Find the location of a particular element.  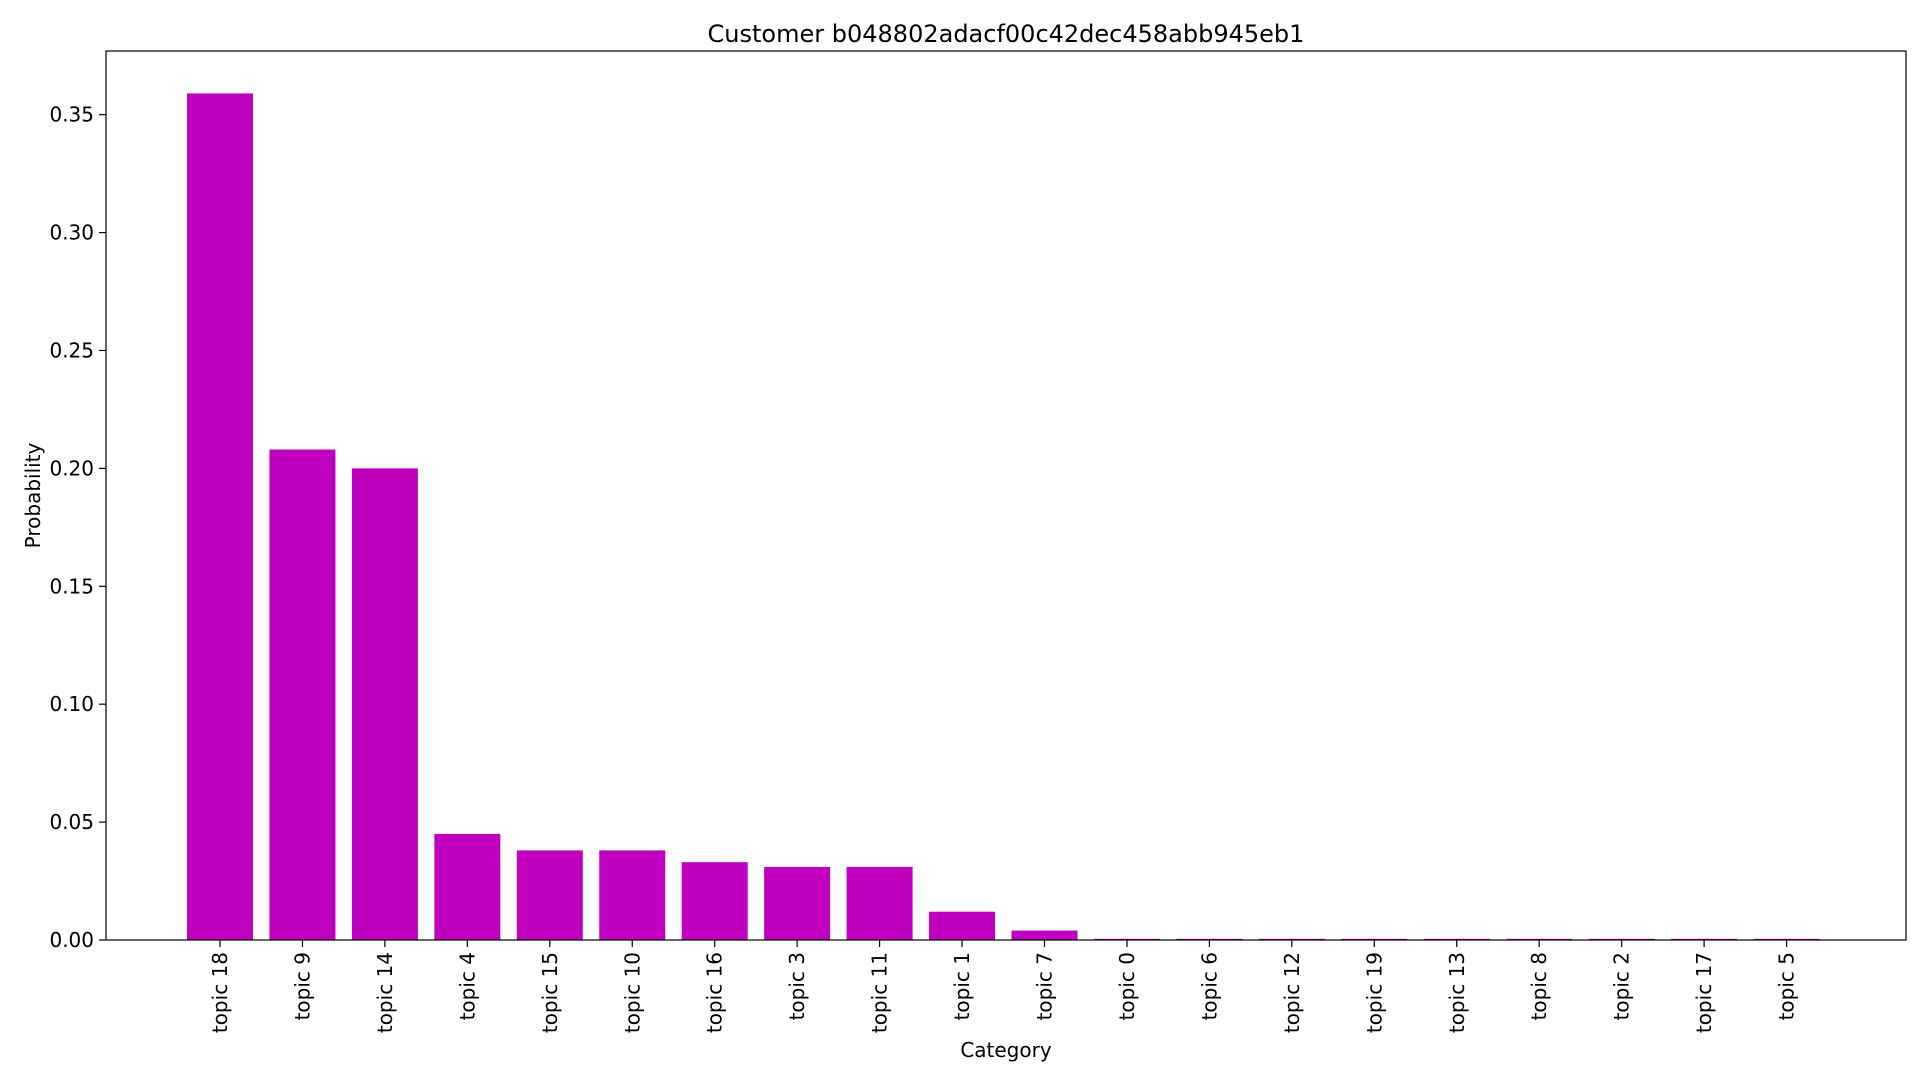

y-tick-label: 0.15 is located at coordinates (71, 586).